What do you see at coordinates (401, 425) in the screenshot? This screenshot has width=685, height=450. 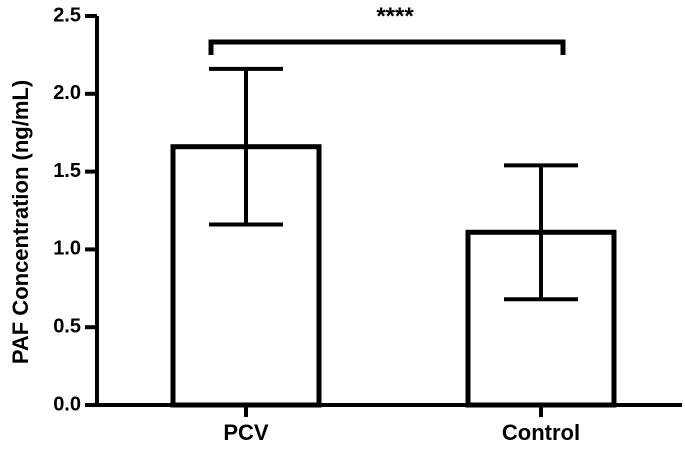 I see `x-tick-labels: PCV Control` at bounding box center [401, 425].